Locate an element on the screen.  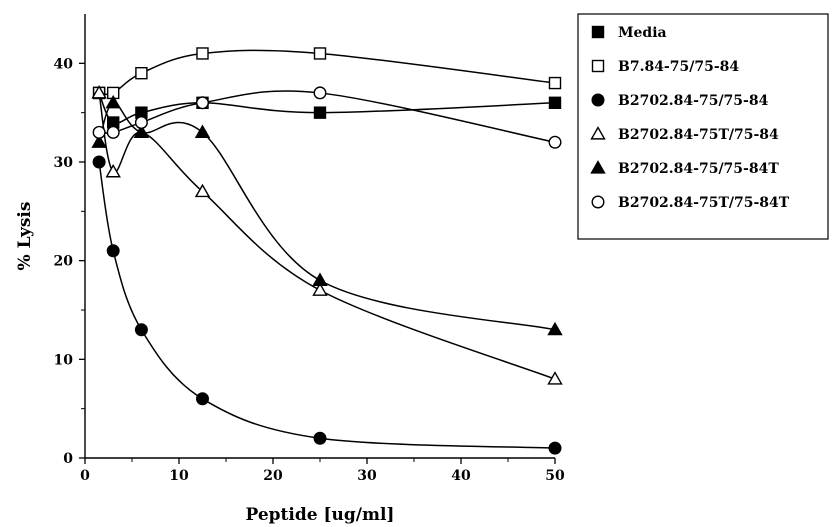
y-tick-label: 10 is located at coordinates (64, 360).